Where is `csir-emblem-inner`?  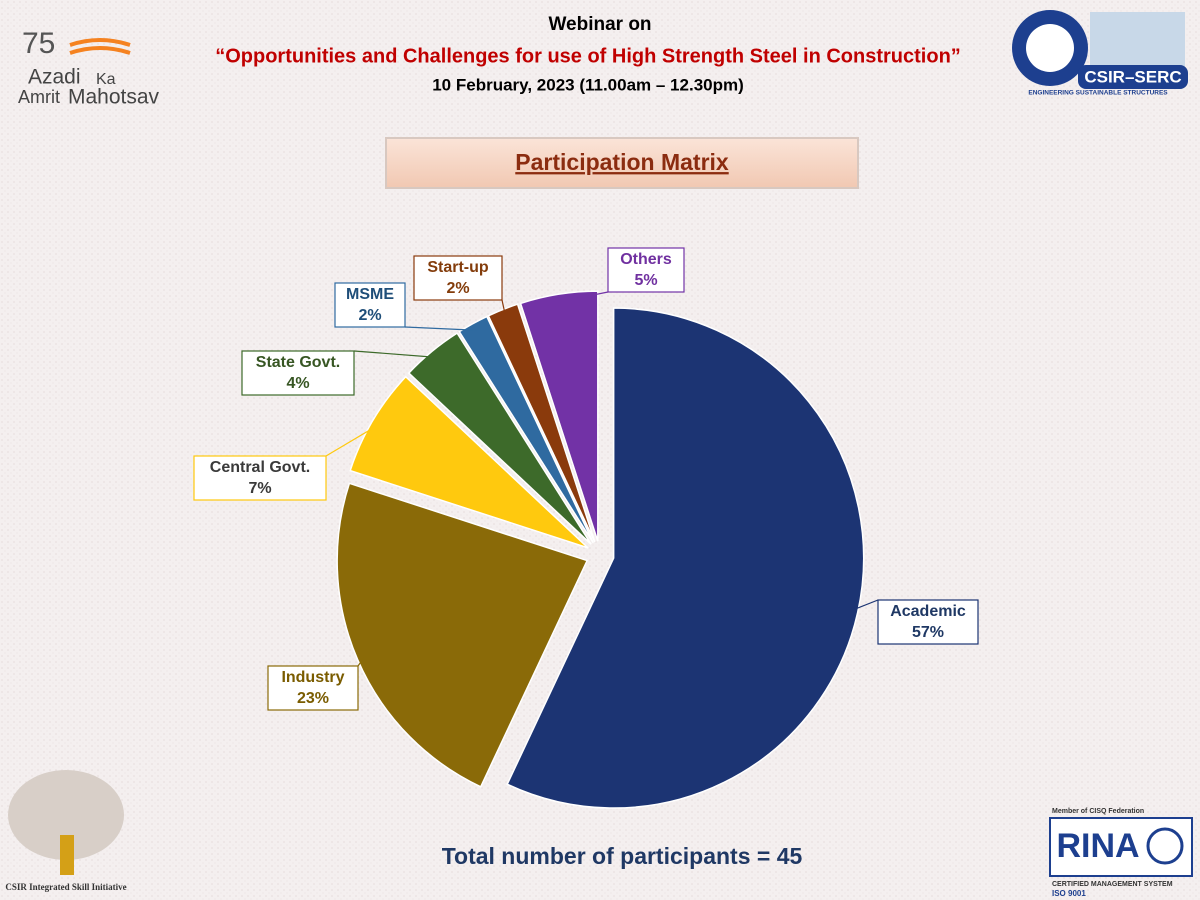 csir-emblem-inner is located at coordinates (1050, 48).